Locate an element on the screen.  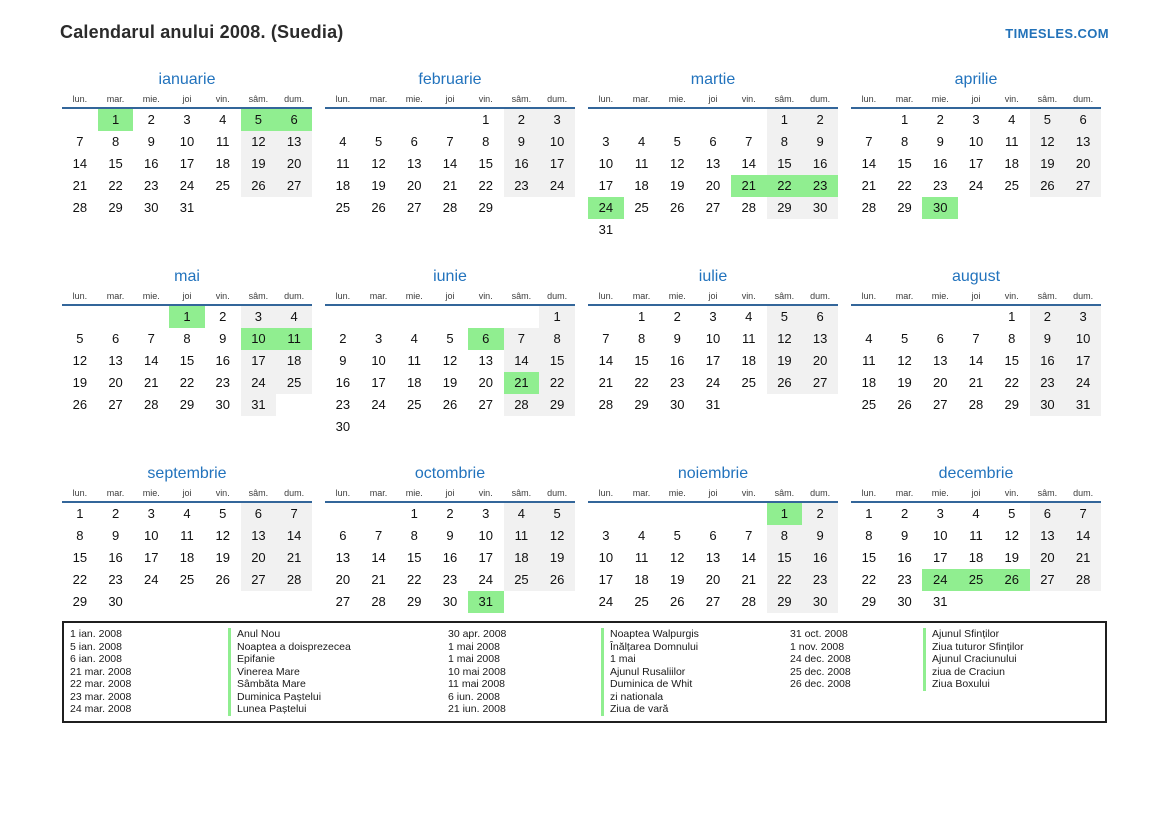
legend-name: Ajunul Craciunului is located at coordinates (1014, 659).